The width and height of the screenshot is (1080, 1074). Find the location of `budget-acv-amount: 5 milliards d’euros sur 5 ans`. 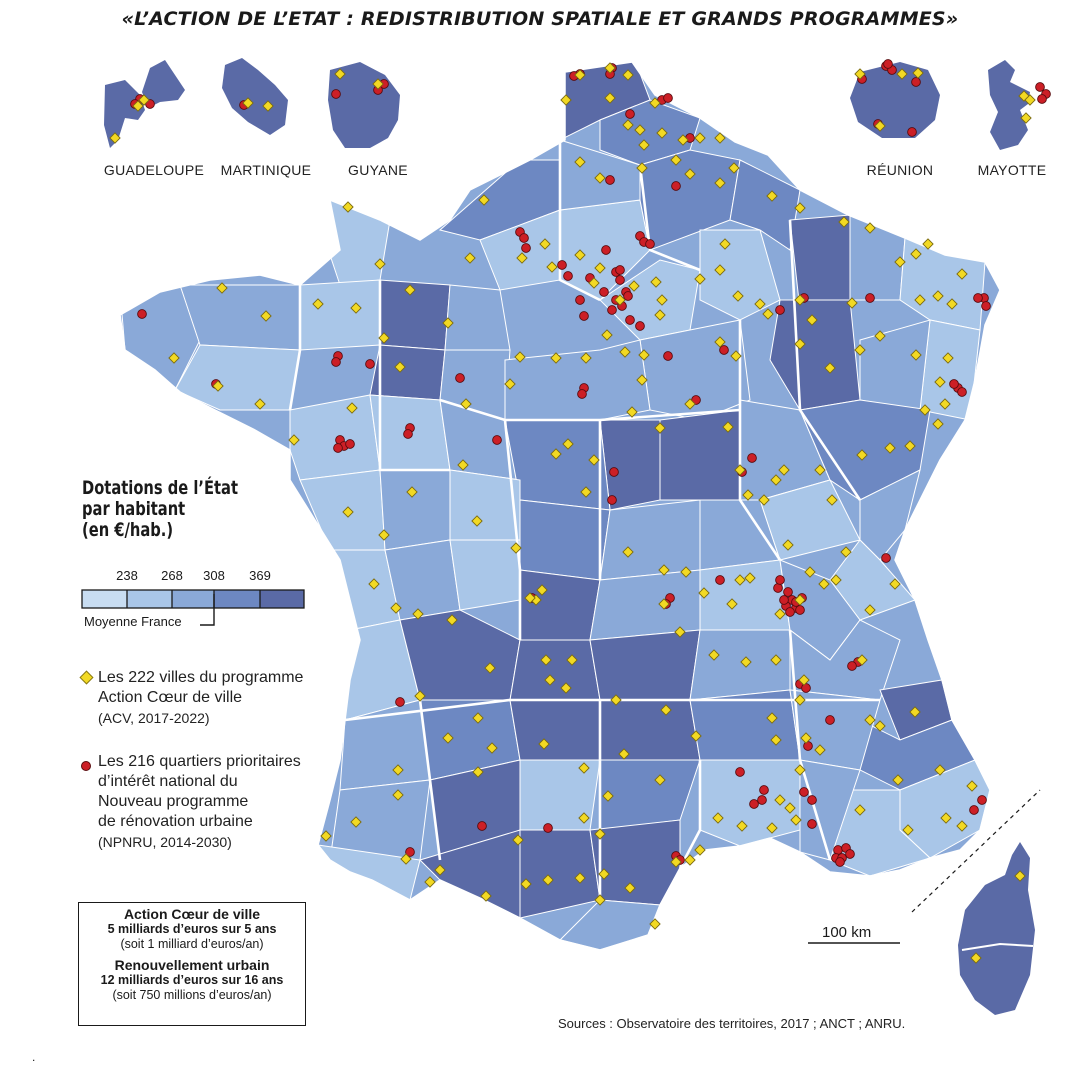

budget-acv-amount: 5 milliards d’euros sur 5 ans is located at coordinates (192, 929).